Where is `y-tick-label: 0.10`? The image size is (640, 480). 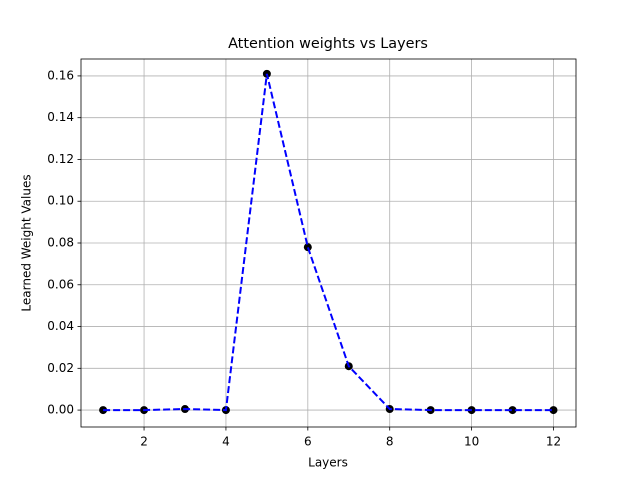 y-tick-label: 0.10 is located at coordinates (60, 201).